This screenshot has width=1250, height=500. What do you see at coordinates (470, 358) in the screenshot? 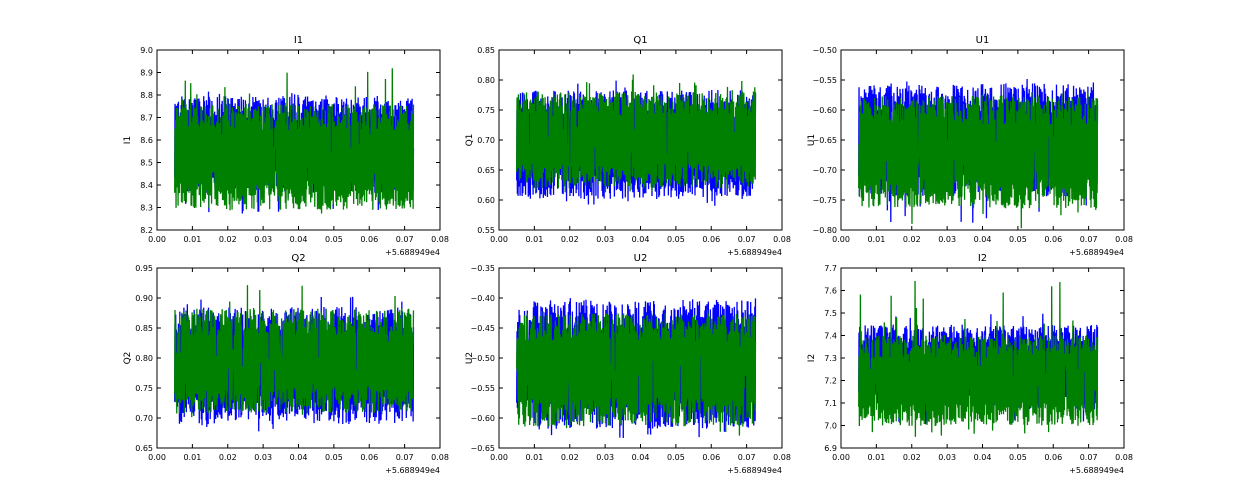
I see `y-axis-label: U2` at bounding box center [470, 358].